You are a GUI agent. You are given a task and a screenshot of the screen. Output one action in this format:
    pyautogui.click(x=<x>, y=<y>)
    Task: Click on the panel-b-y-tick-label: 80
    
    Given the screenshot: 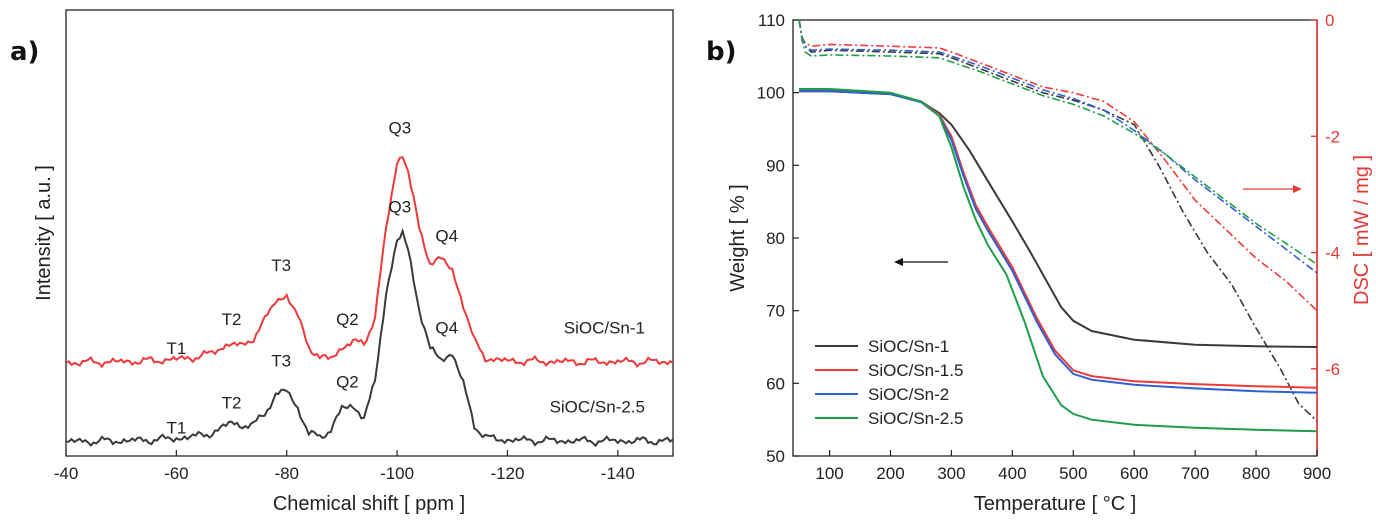 What is the action you would take?
    pyautogui.click(x=775, y=238)
    